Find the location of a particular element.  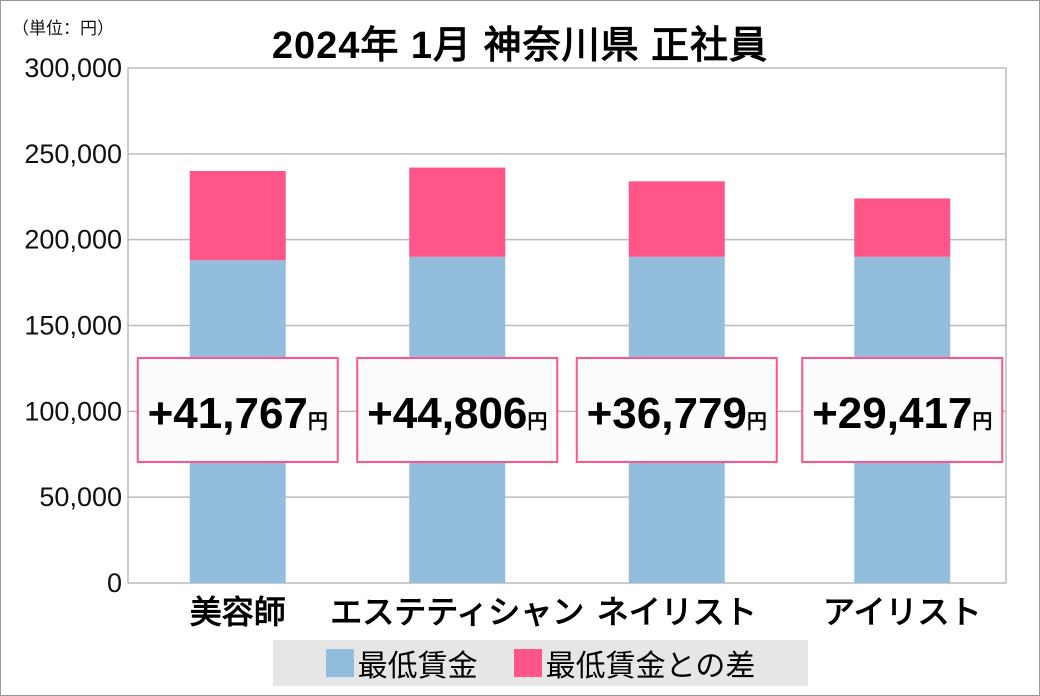

data-label-value: +41,767 is located at coordinates (228, 413).